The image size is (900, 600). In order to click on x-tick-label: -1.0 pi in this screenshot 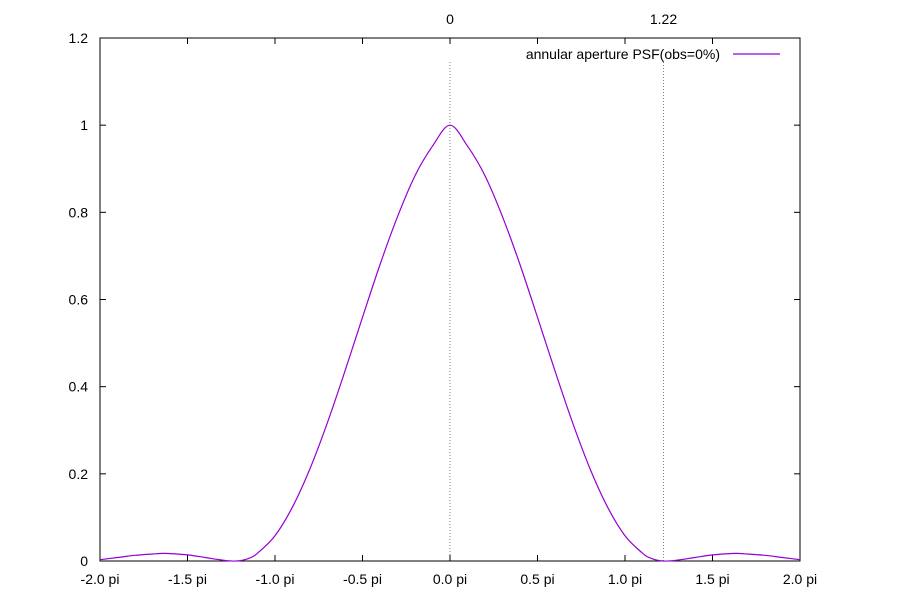, I will do `click(275, 579)`.